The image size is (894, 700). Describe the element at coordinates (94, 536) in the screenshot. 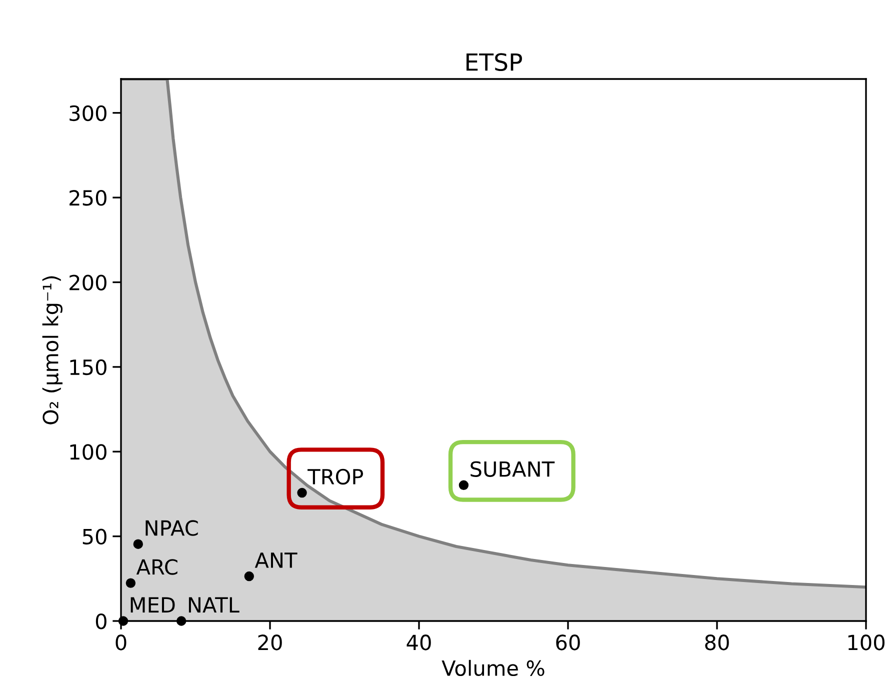

I see `y-tick-label: 50` at that location.